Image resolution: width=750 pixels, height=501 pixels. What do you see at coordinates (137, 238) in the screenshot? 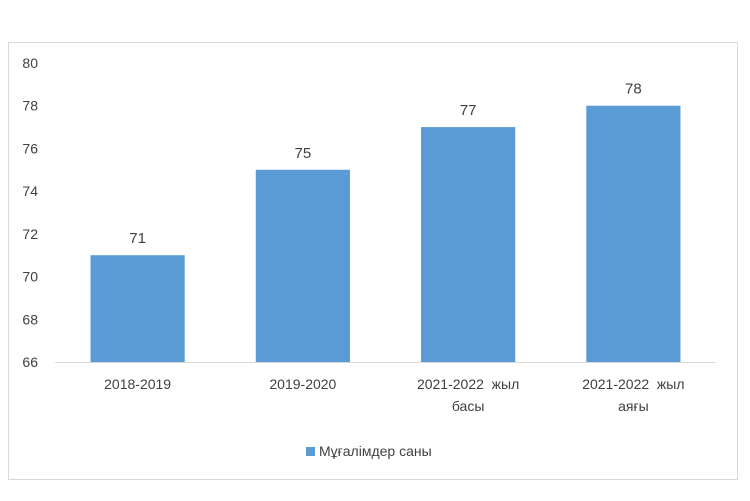
I see `data-label: 71` at bounding box center [137, 238].